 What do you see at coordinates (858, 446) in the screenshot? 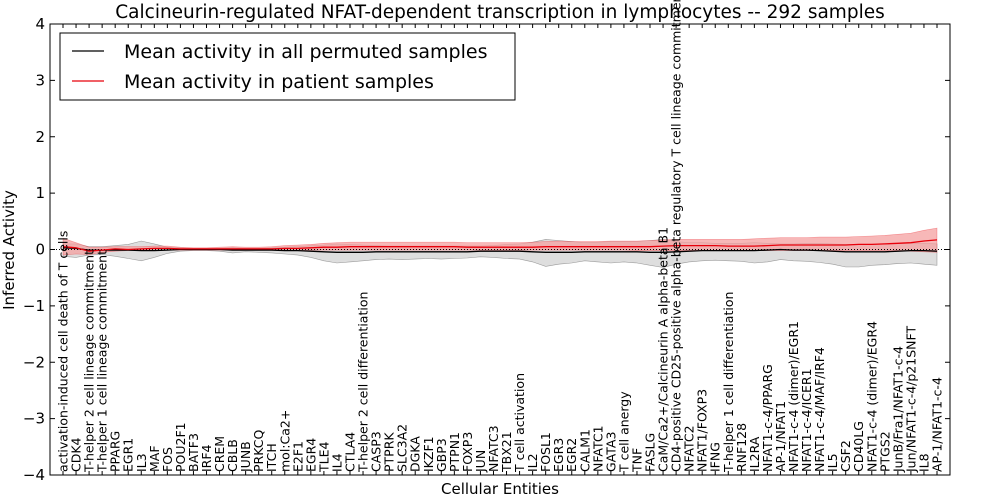
I see `x-tick-label: CD40LG` at bounding box center [858, 446].